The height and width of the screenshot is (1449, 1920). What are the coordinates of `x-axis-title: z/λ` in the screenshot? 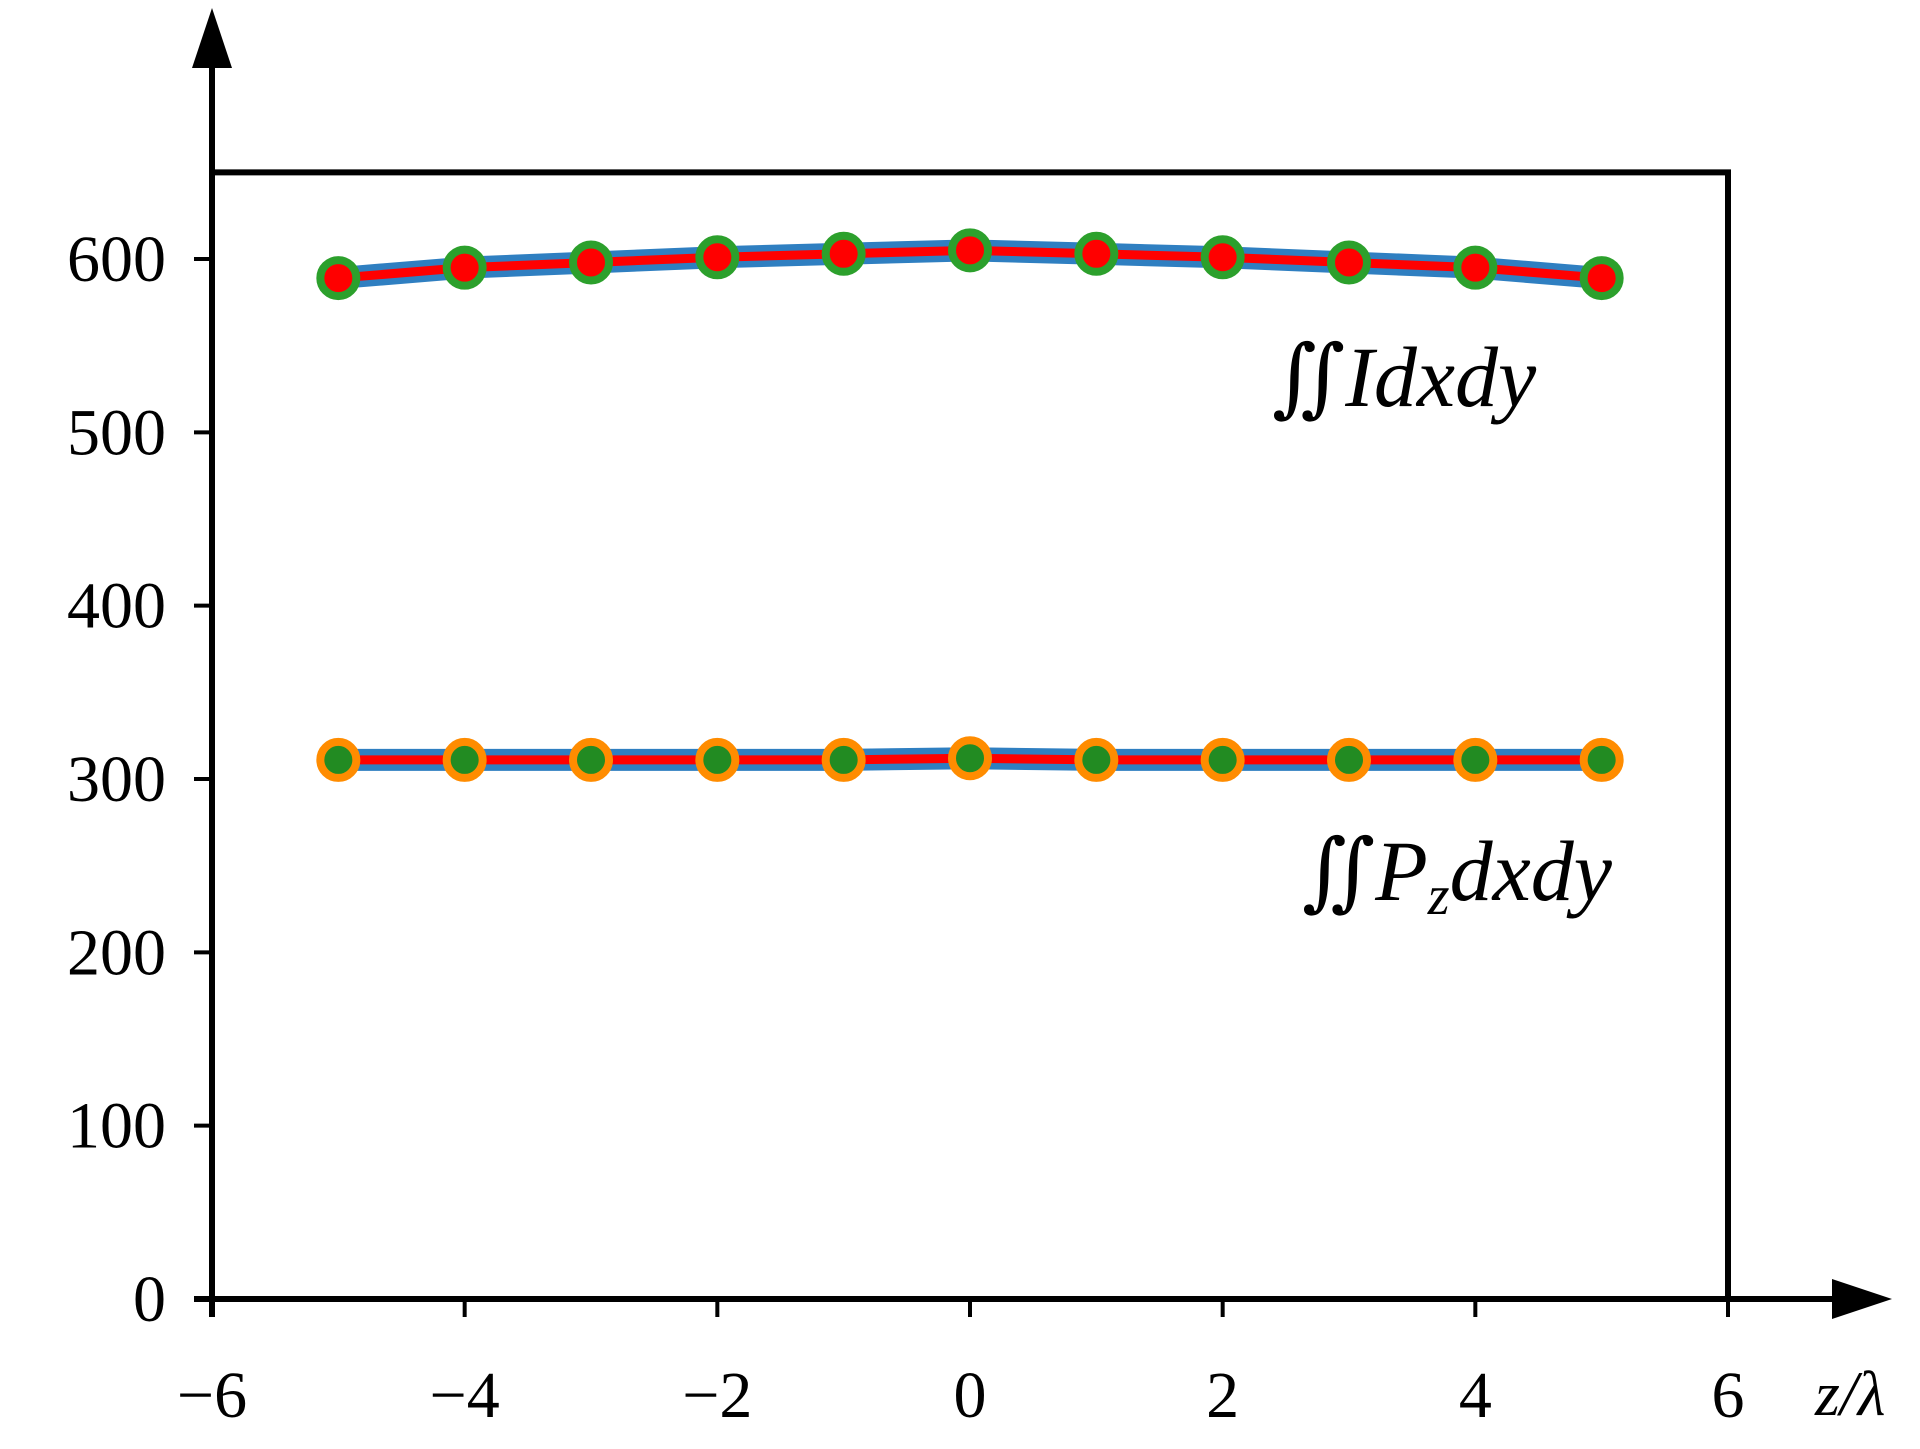 It's located at (1849, 1393).